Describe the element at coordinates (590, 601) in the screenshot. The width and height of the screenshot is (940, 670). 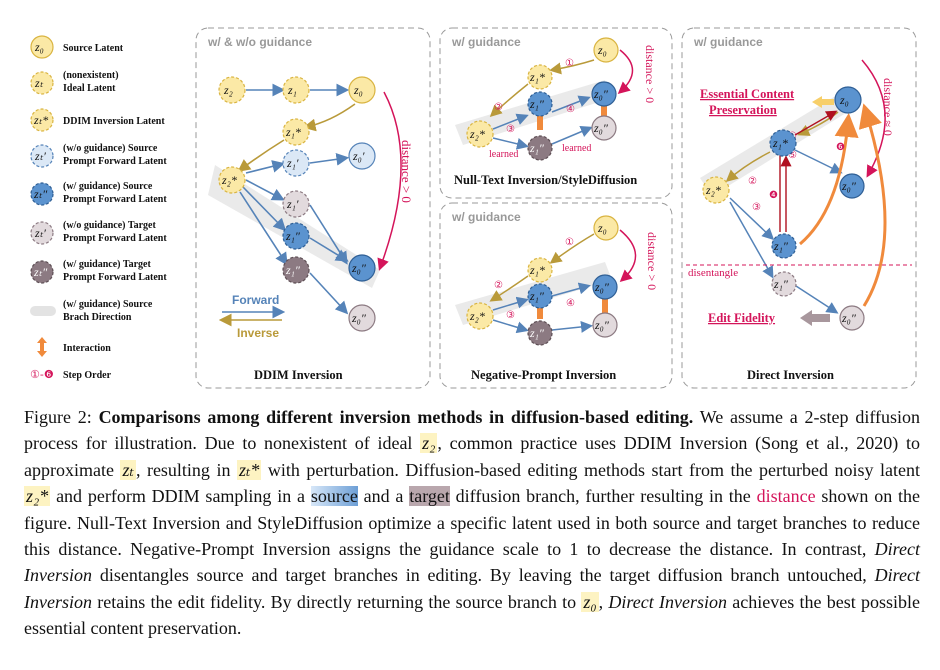
I see `math-z0: z₀` at that location.